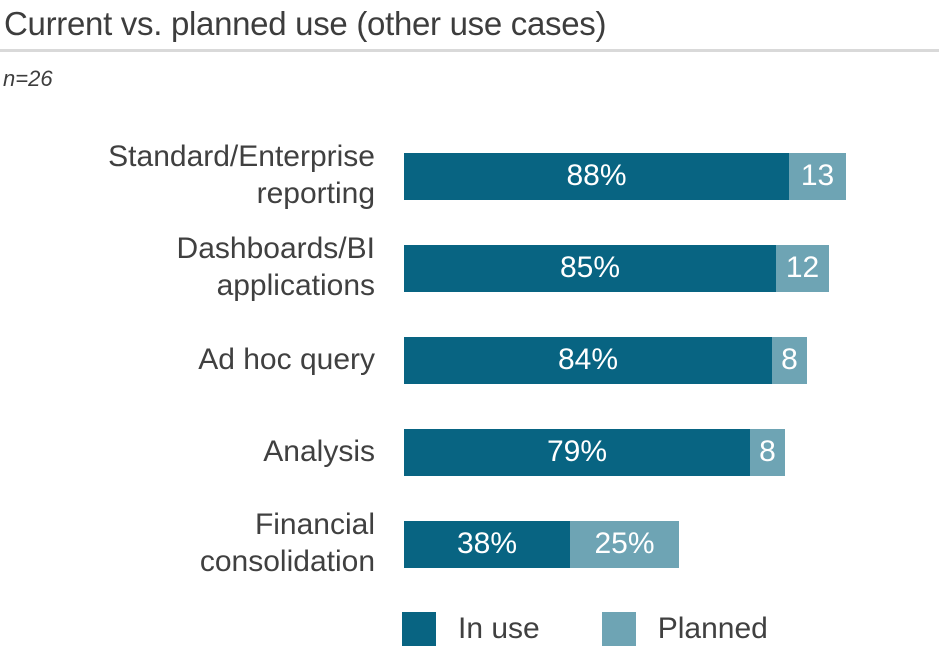  I want to click on chart-row: Financial consolidation 38% 25%, so click(469, 544).